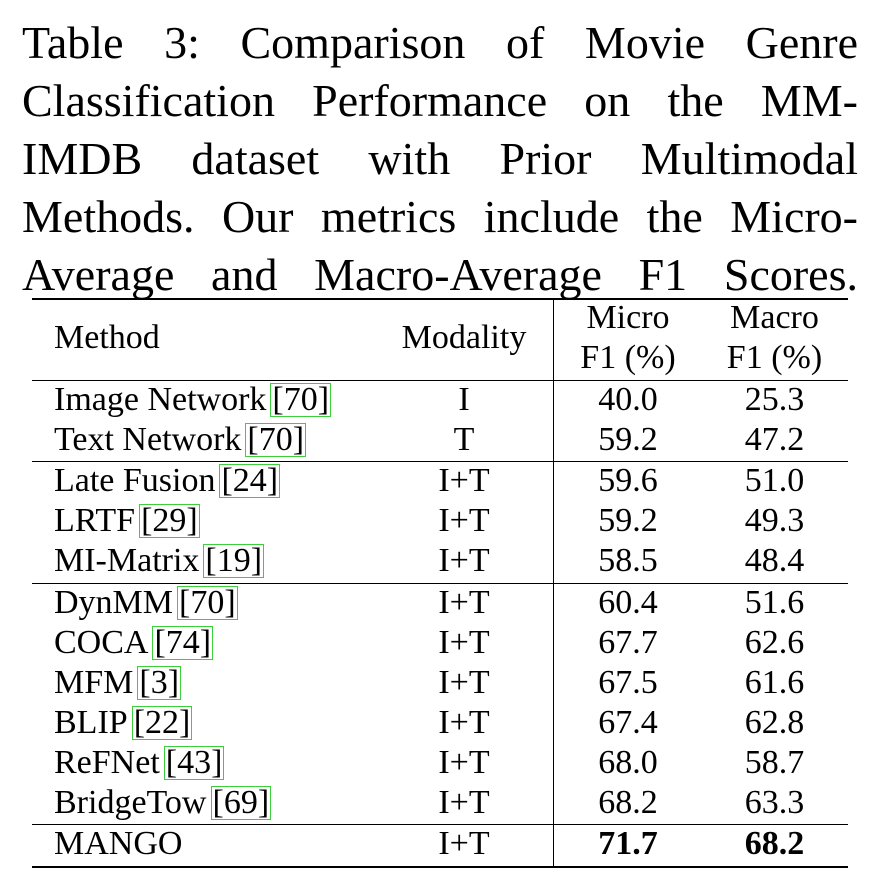  I want to click on method-name: MANGO, so click(118, 843).